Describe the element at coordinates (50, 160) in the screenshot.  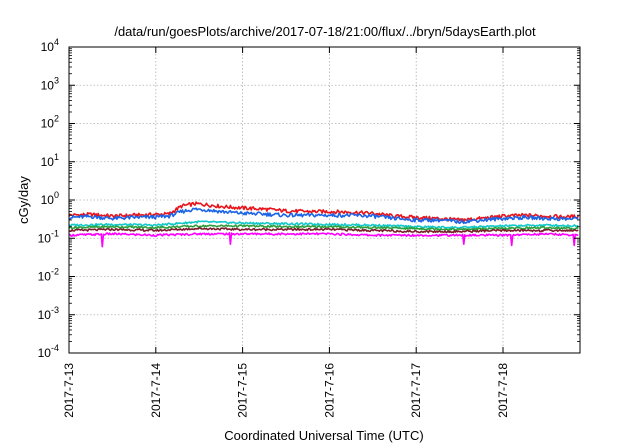
I see `y-tick-label: 10¹` at that location.